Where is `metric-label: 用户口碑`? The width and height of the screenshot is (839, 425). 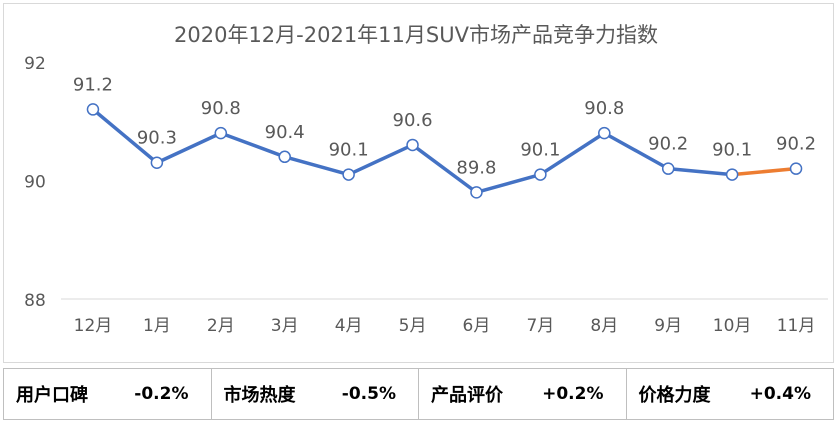
metric-label: 用户口碑 is located at coordinates (52, 395).